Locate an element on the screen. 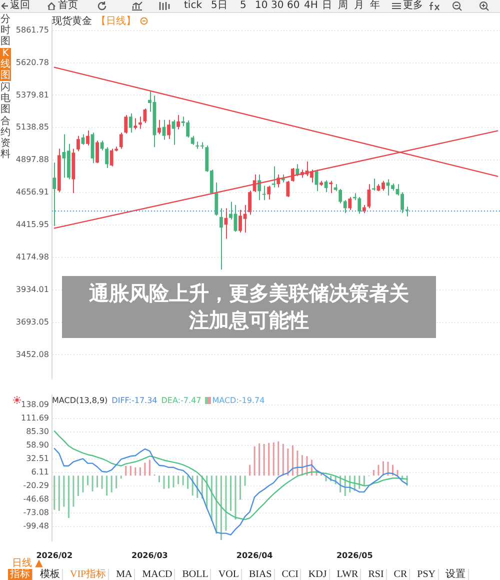  text: 指标 is located at coordinates (20, 574).